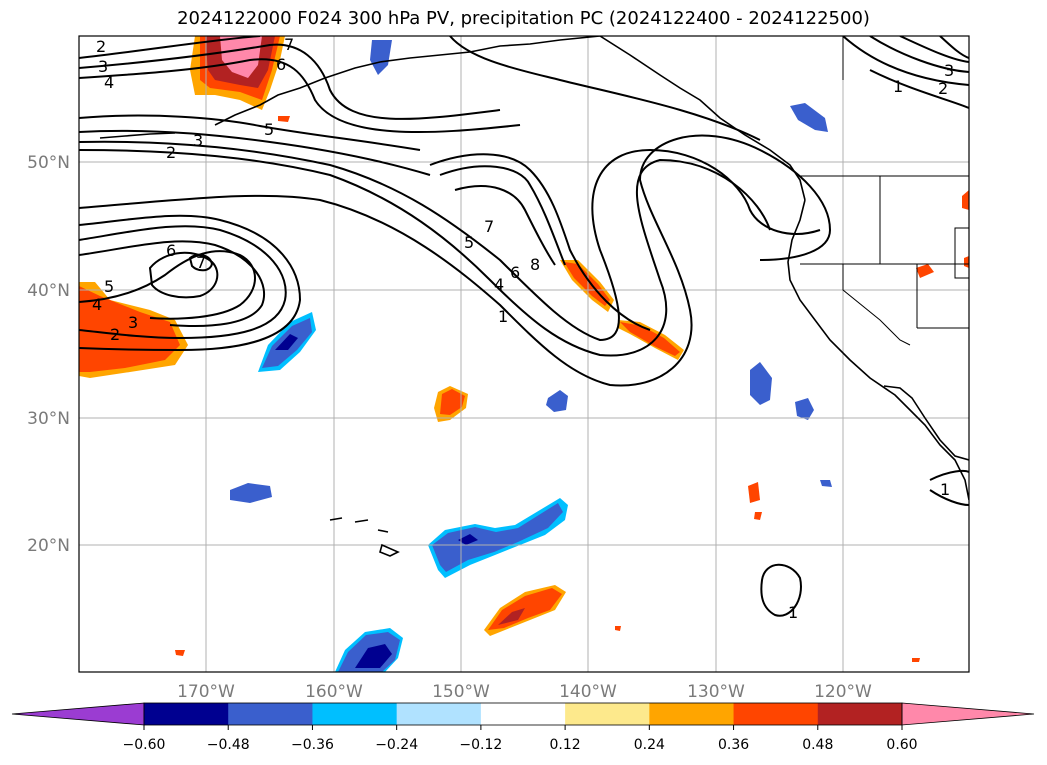  What do you see at coordinates (565, 745) in the screenshot?
I see `colorbar-tick-label: 0.12` at bounding box center [565, 745].